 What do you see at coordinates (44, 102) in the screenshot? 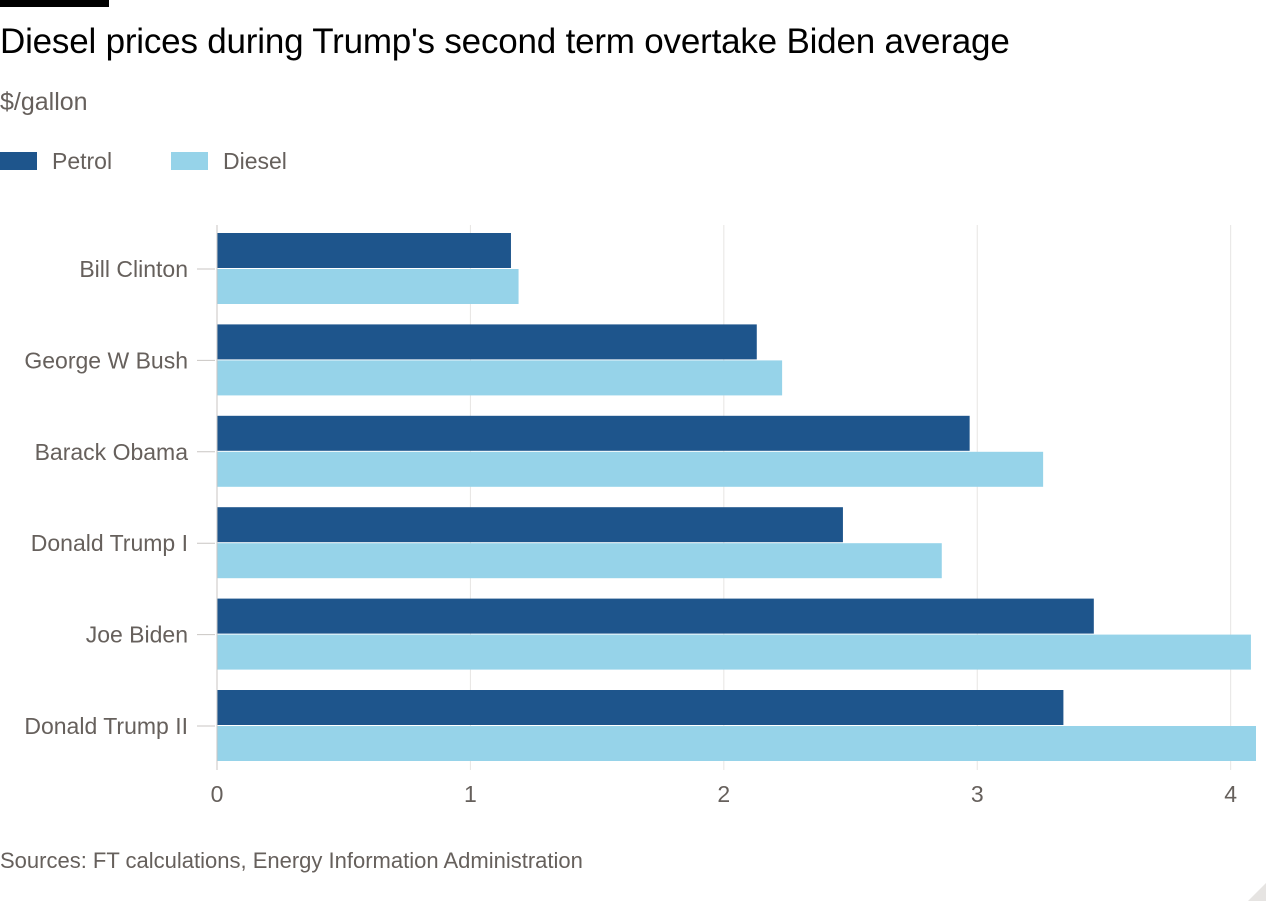
I see `chart-subtitle: $/gallon` at bounding box center [44, 102].